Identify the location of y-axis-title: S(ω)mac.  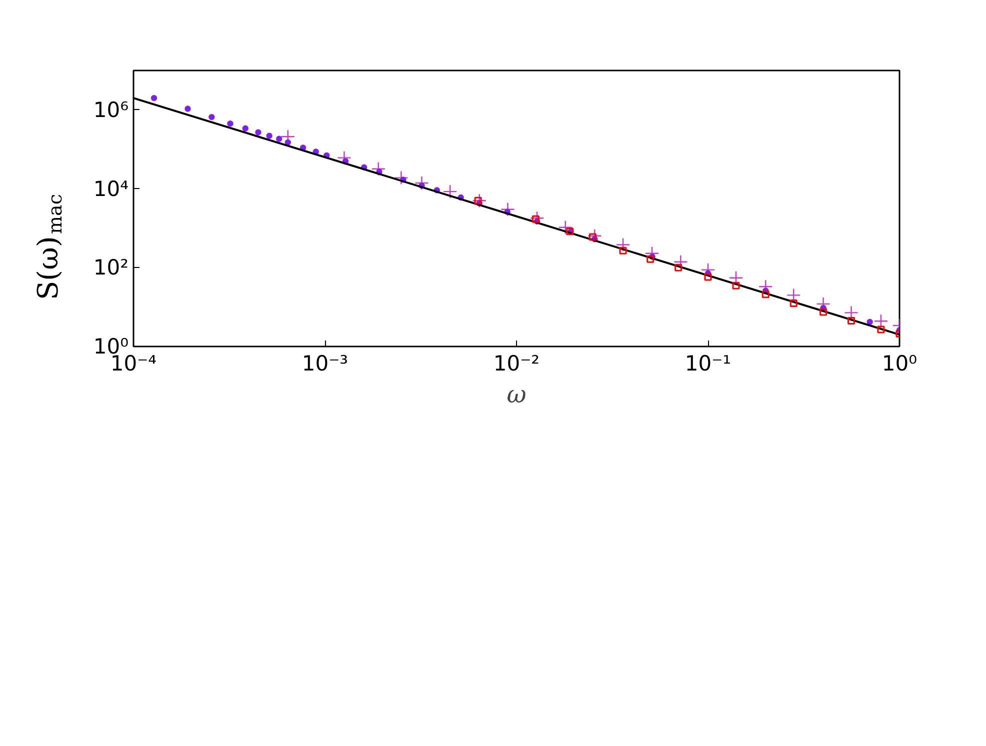
(49, 247).